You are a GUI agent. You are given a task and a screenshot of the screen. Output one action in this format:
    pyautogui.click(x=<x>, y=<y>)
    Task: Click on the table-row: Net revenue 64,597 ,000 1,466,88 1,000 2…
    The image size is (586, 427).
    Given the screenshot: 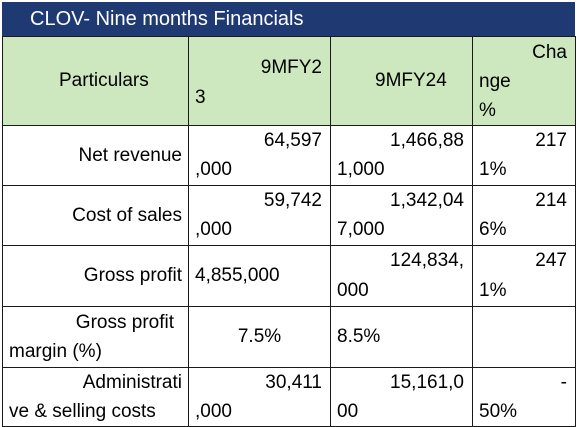 What is the action you would take?
    pyautogui.click(x=289, y=155)
    